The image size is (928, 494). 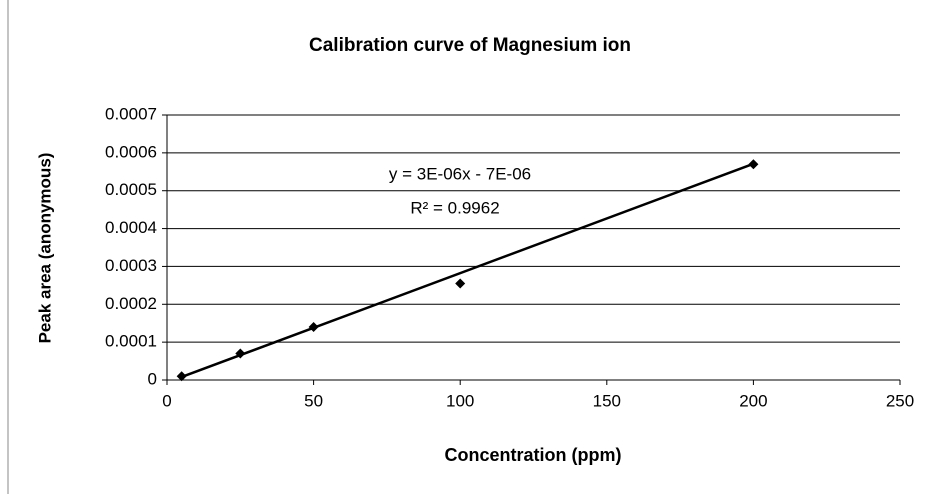 I want to click on x-tick-label: 0, so click(x=166, y=400).